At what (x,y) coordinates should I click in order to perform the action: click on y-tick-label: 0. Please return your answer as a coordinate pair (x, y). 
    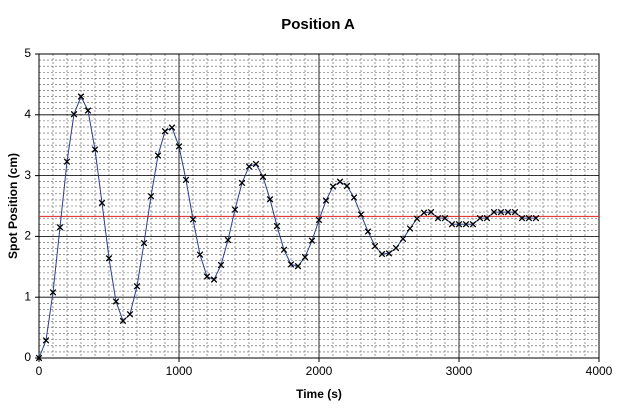
    Looking at the image, I should click on (27, 357).